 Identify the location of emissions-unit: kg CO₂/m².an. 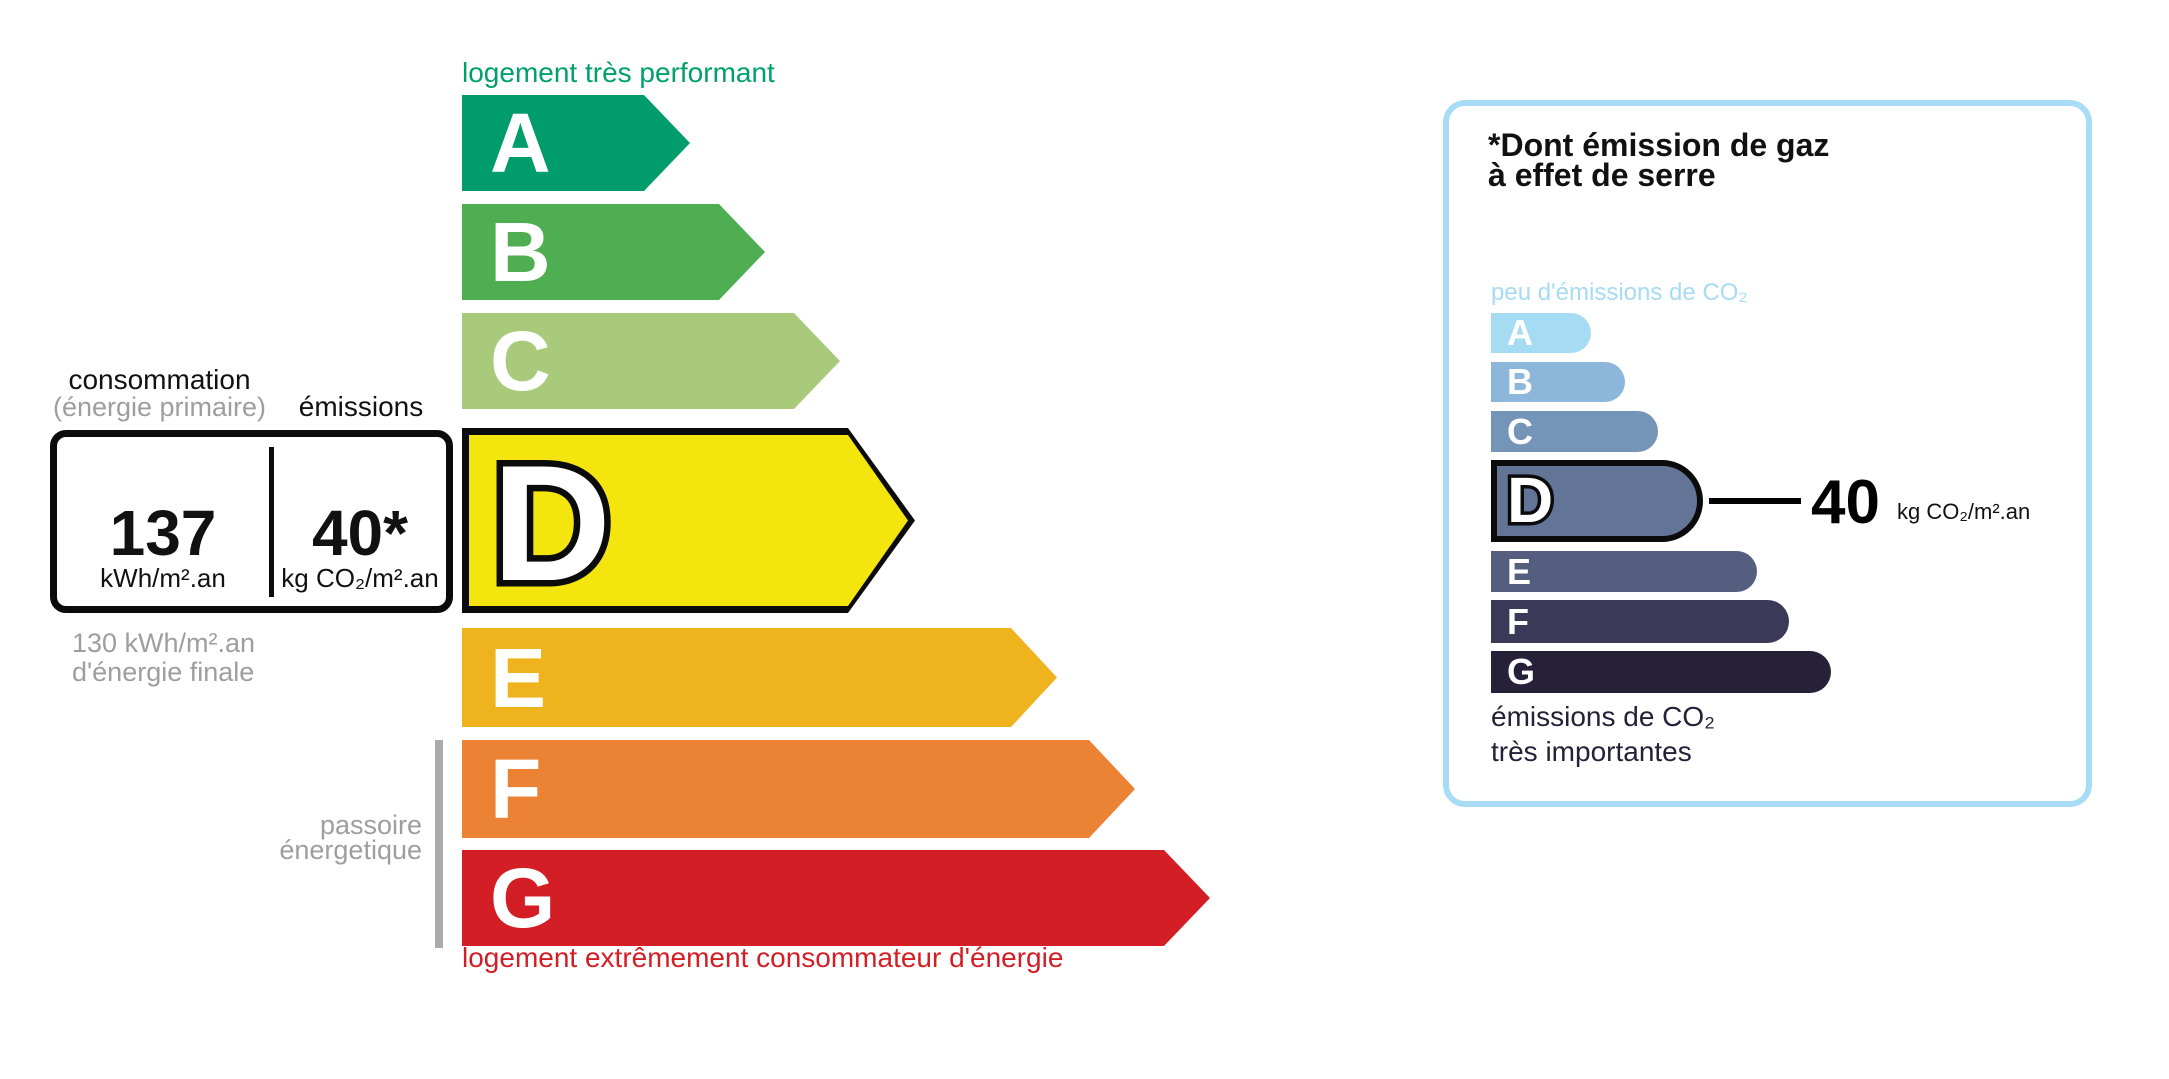
(360, 578).